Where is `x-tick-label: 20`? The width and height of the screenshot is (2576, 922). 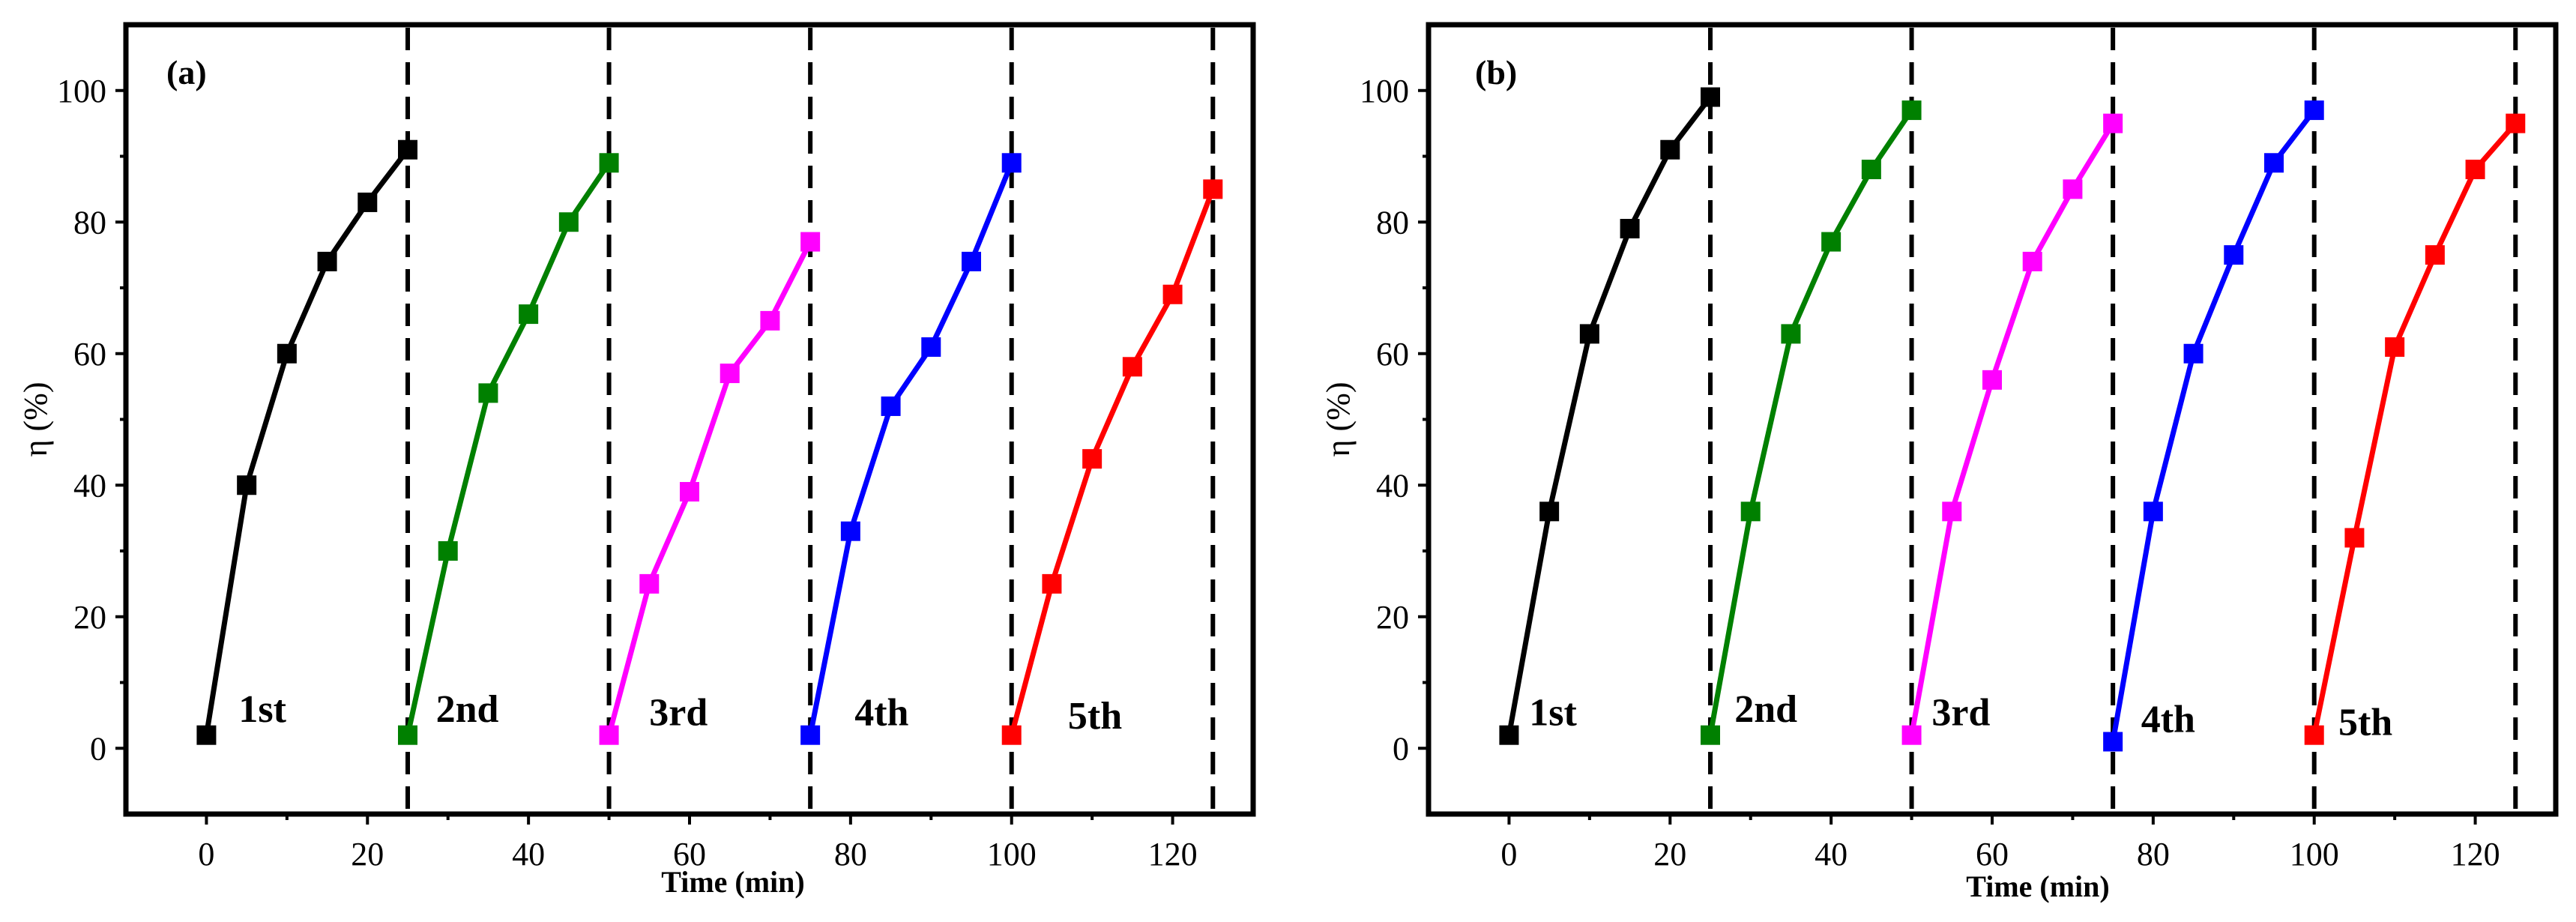
x-tick-label: 20 is located at coordinates (367, 855).